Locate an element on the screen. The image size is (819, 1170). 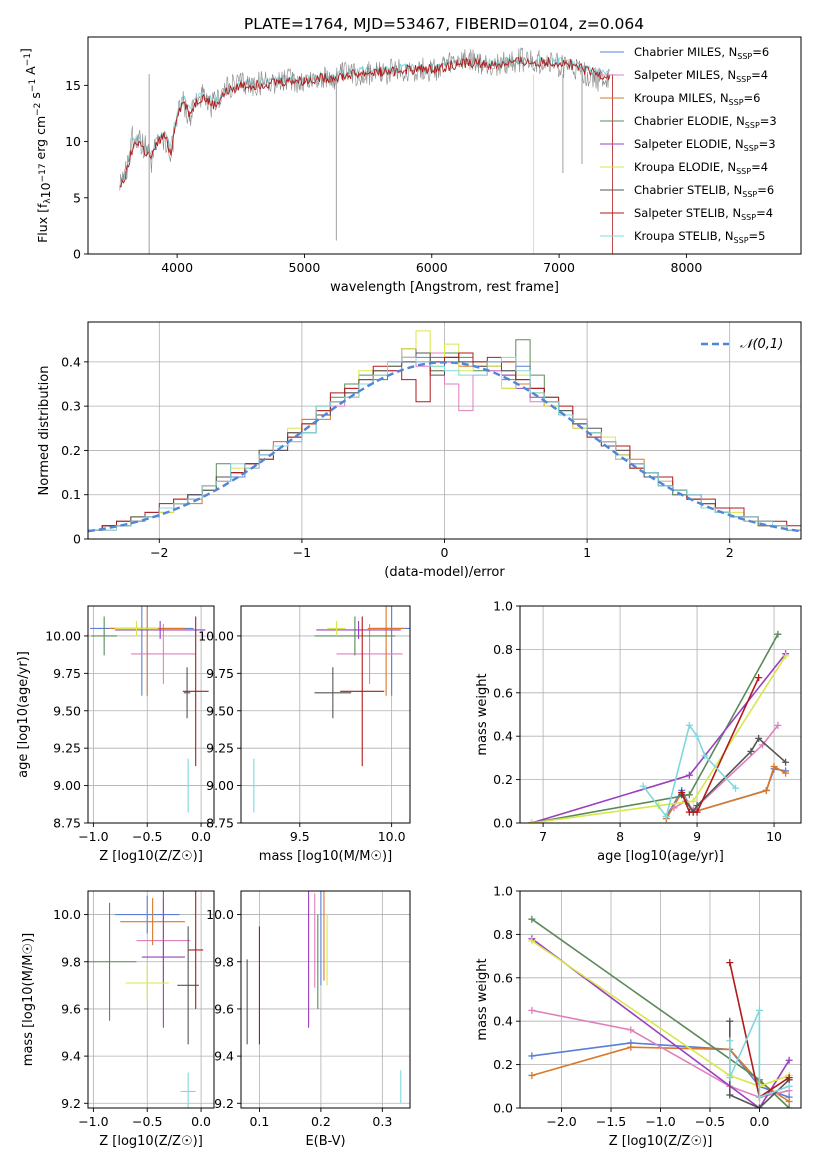
x-axis-label: Z [log10(Z/Z☉)] is located at coordinates (151, 1141).